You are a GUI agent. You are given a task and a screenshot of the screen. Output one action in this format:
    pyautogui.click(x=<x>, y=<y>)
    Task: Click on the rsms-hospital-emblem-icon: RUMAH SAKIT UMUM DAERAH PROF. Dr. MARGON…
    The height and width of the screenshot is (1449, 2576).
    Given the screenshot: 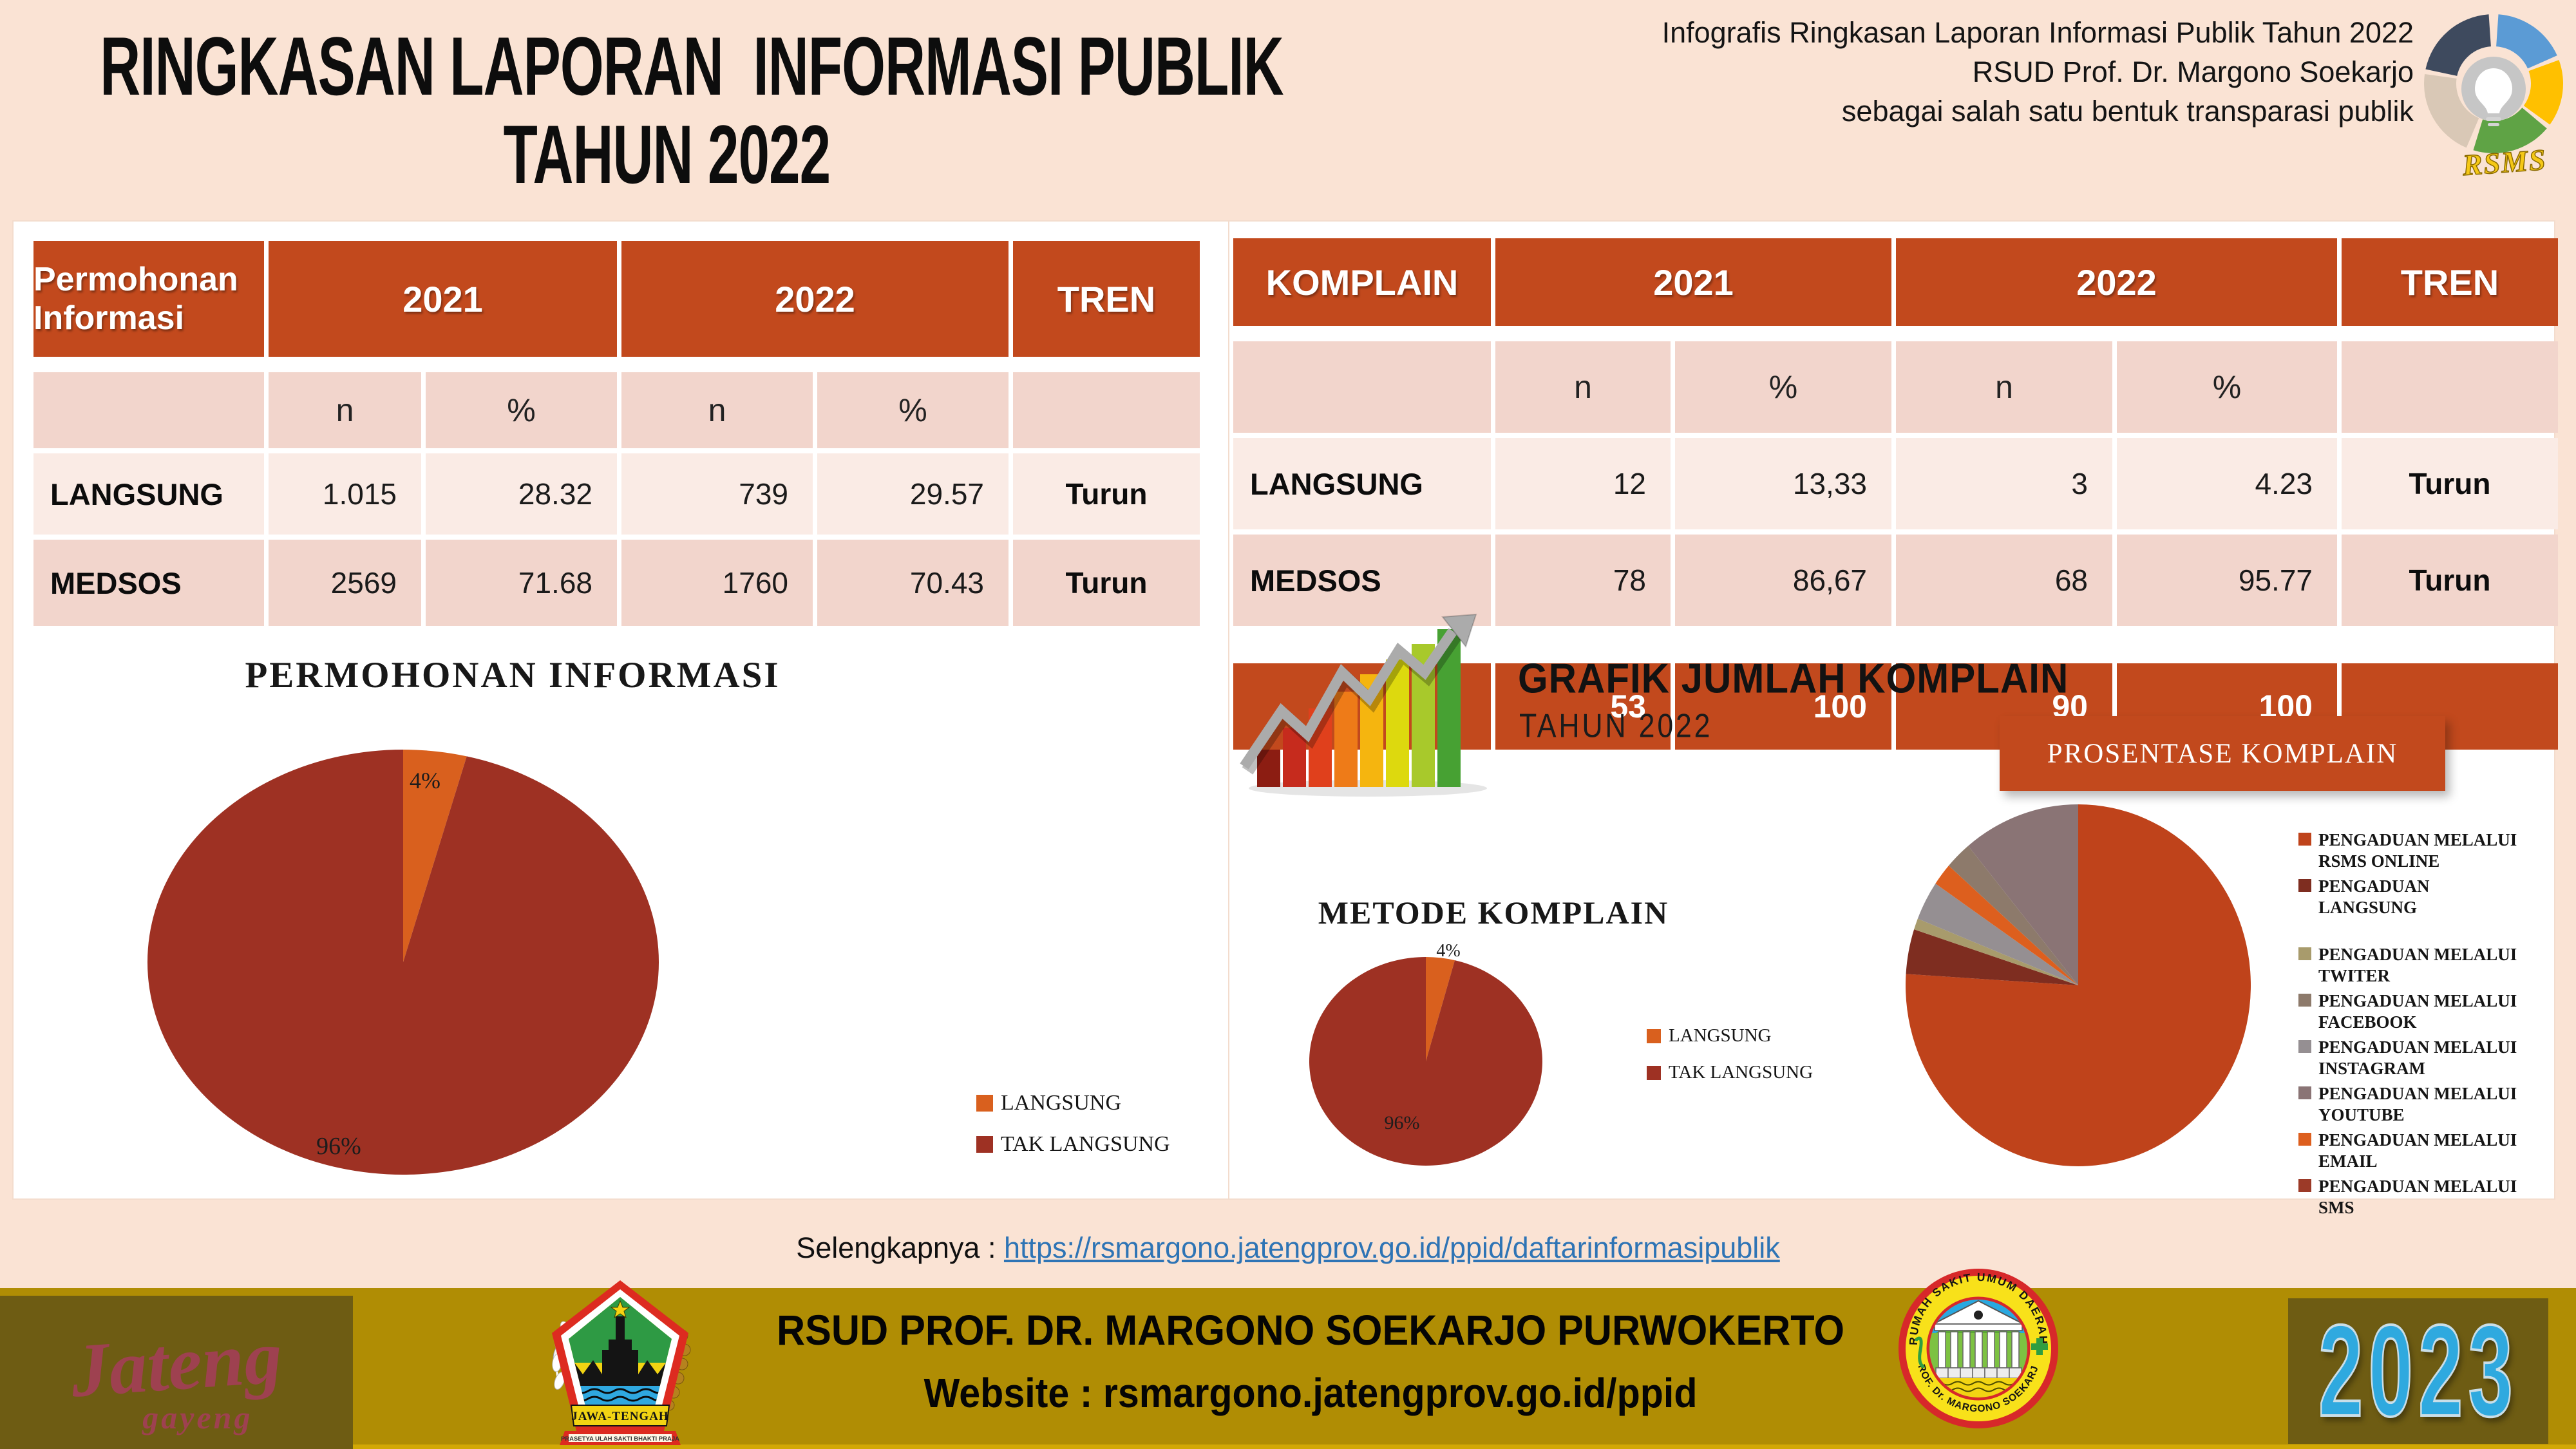 What is the action you would take?
    pyautogui.click(x=1977, y=1347)
    